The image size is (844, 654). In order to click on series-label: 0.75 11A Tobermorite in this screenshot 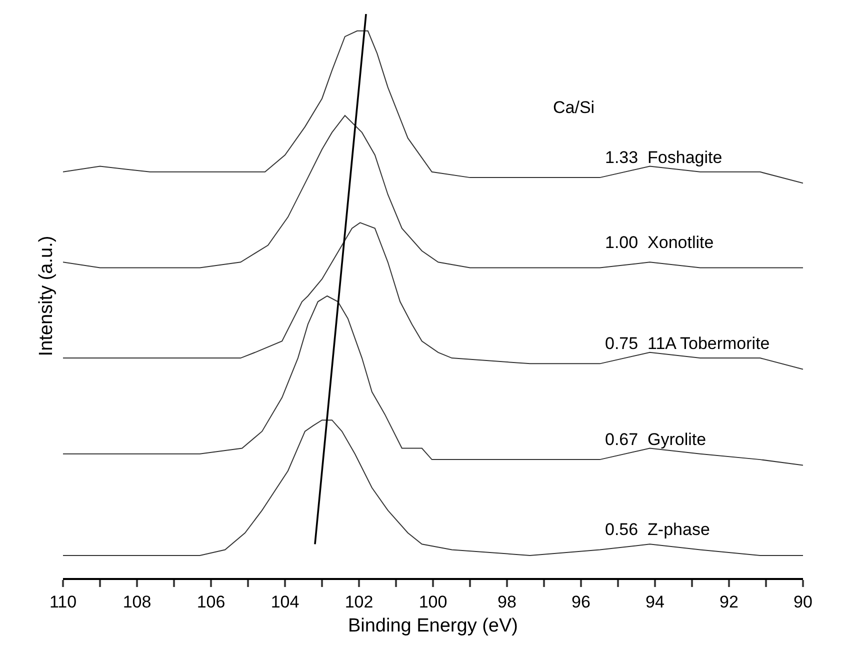, I will do `click(687, 343)`.